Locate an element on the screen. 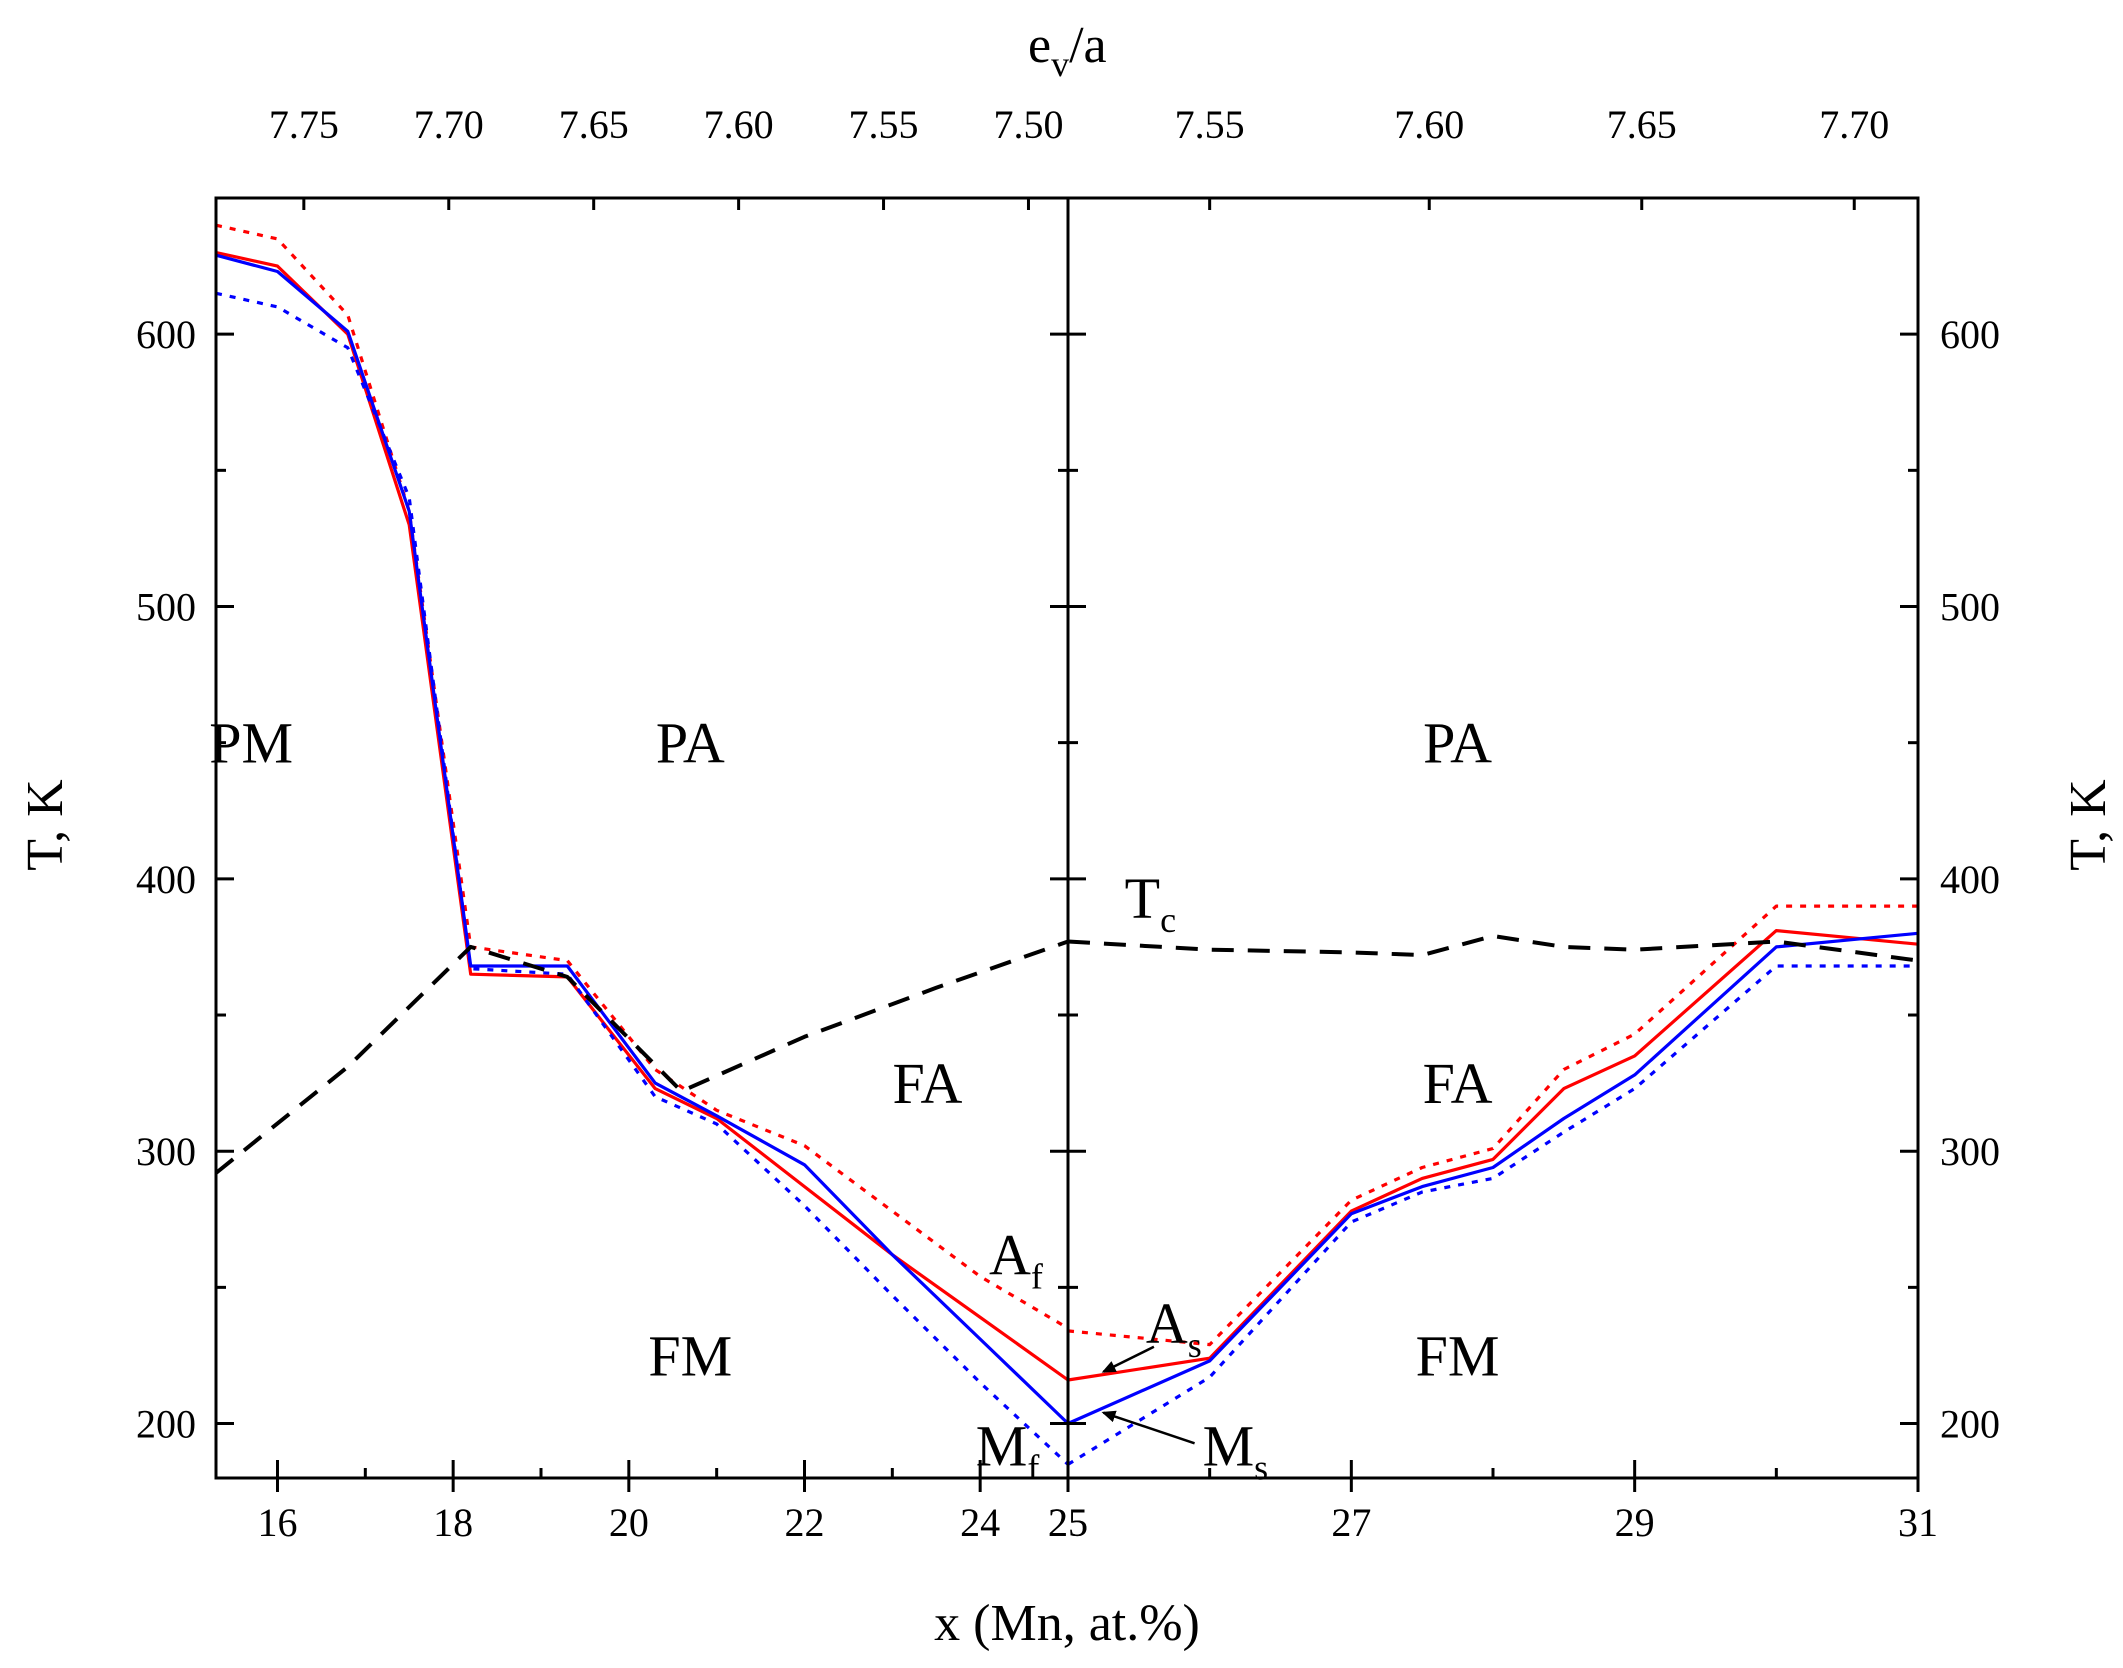 The image size is (2123, 1668). y-tick-label-right-200: 200 is located at coordinates (1970, 1424).